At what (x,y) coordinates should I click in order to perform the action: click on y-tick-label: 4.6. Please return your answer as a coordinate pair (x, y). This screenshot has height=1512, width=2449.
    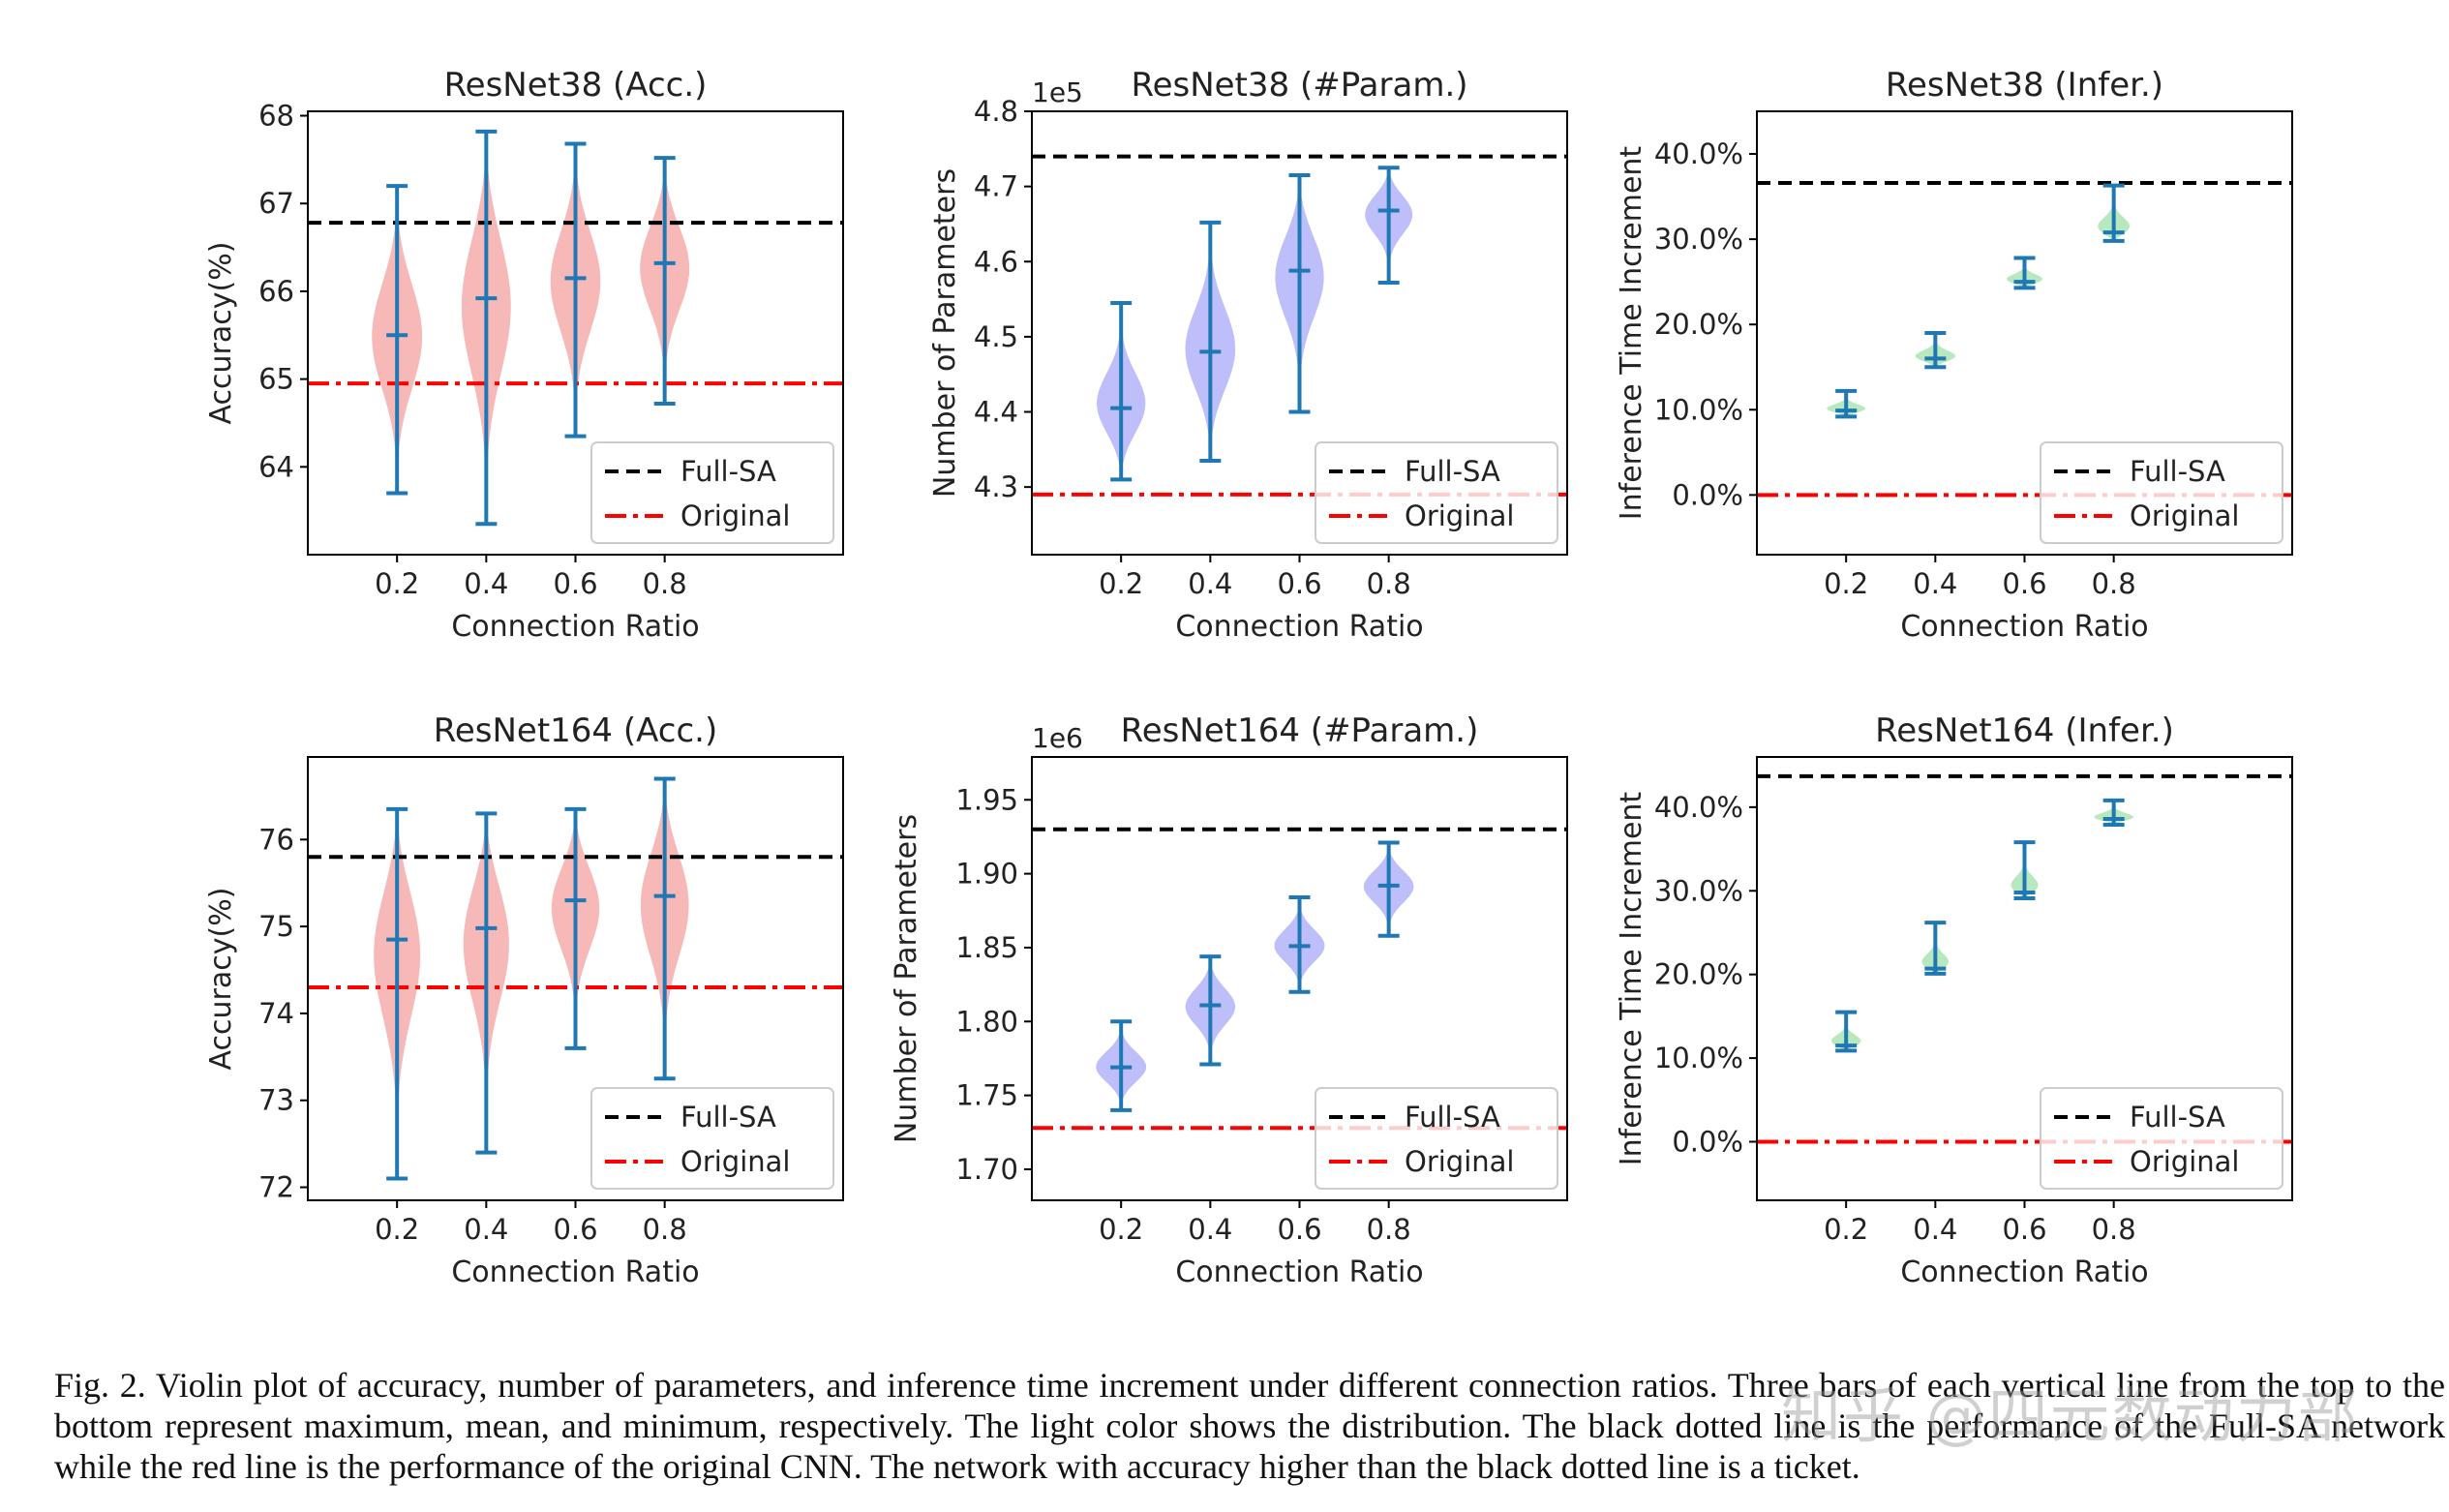
    Looking at the image, I should click on (996, 261).